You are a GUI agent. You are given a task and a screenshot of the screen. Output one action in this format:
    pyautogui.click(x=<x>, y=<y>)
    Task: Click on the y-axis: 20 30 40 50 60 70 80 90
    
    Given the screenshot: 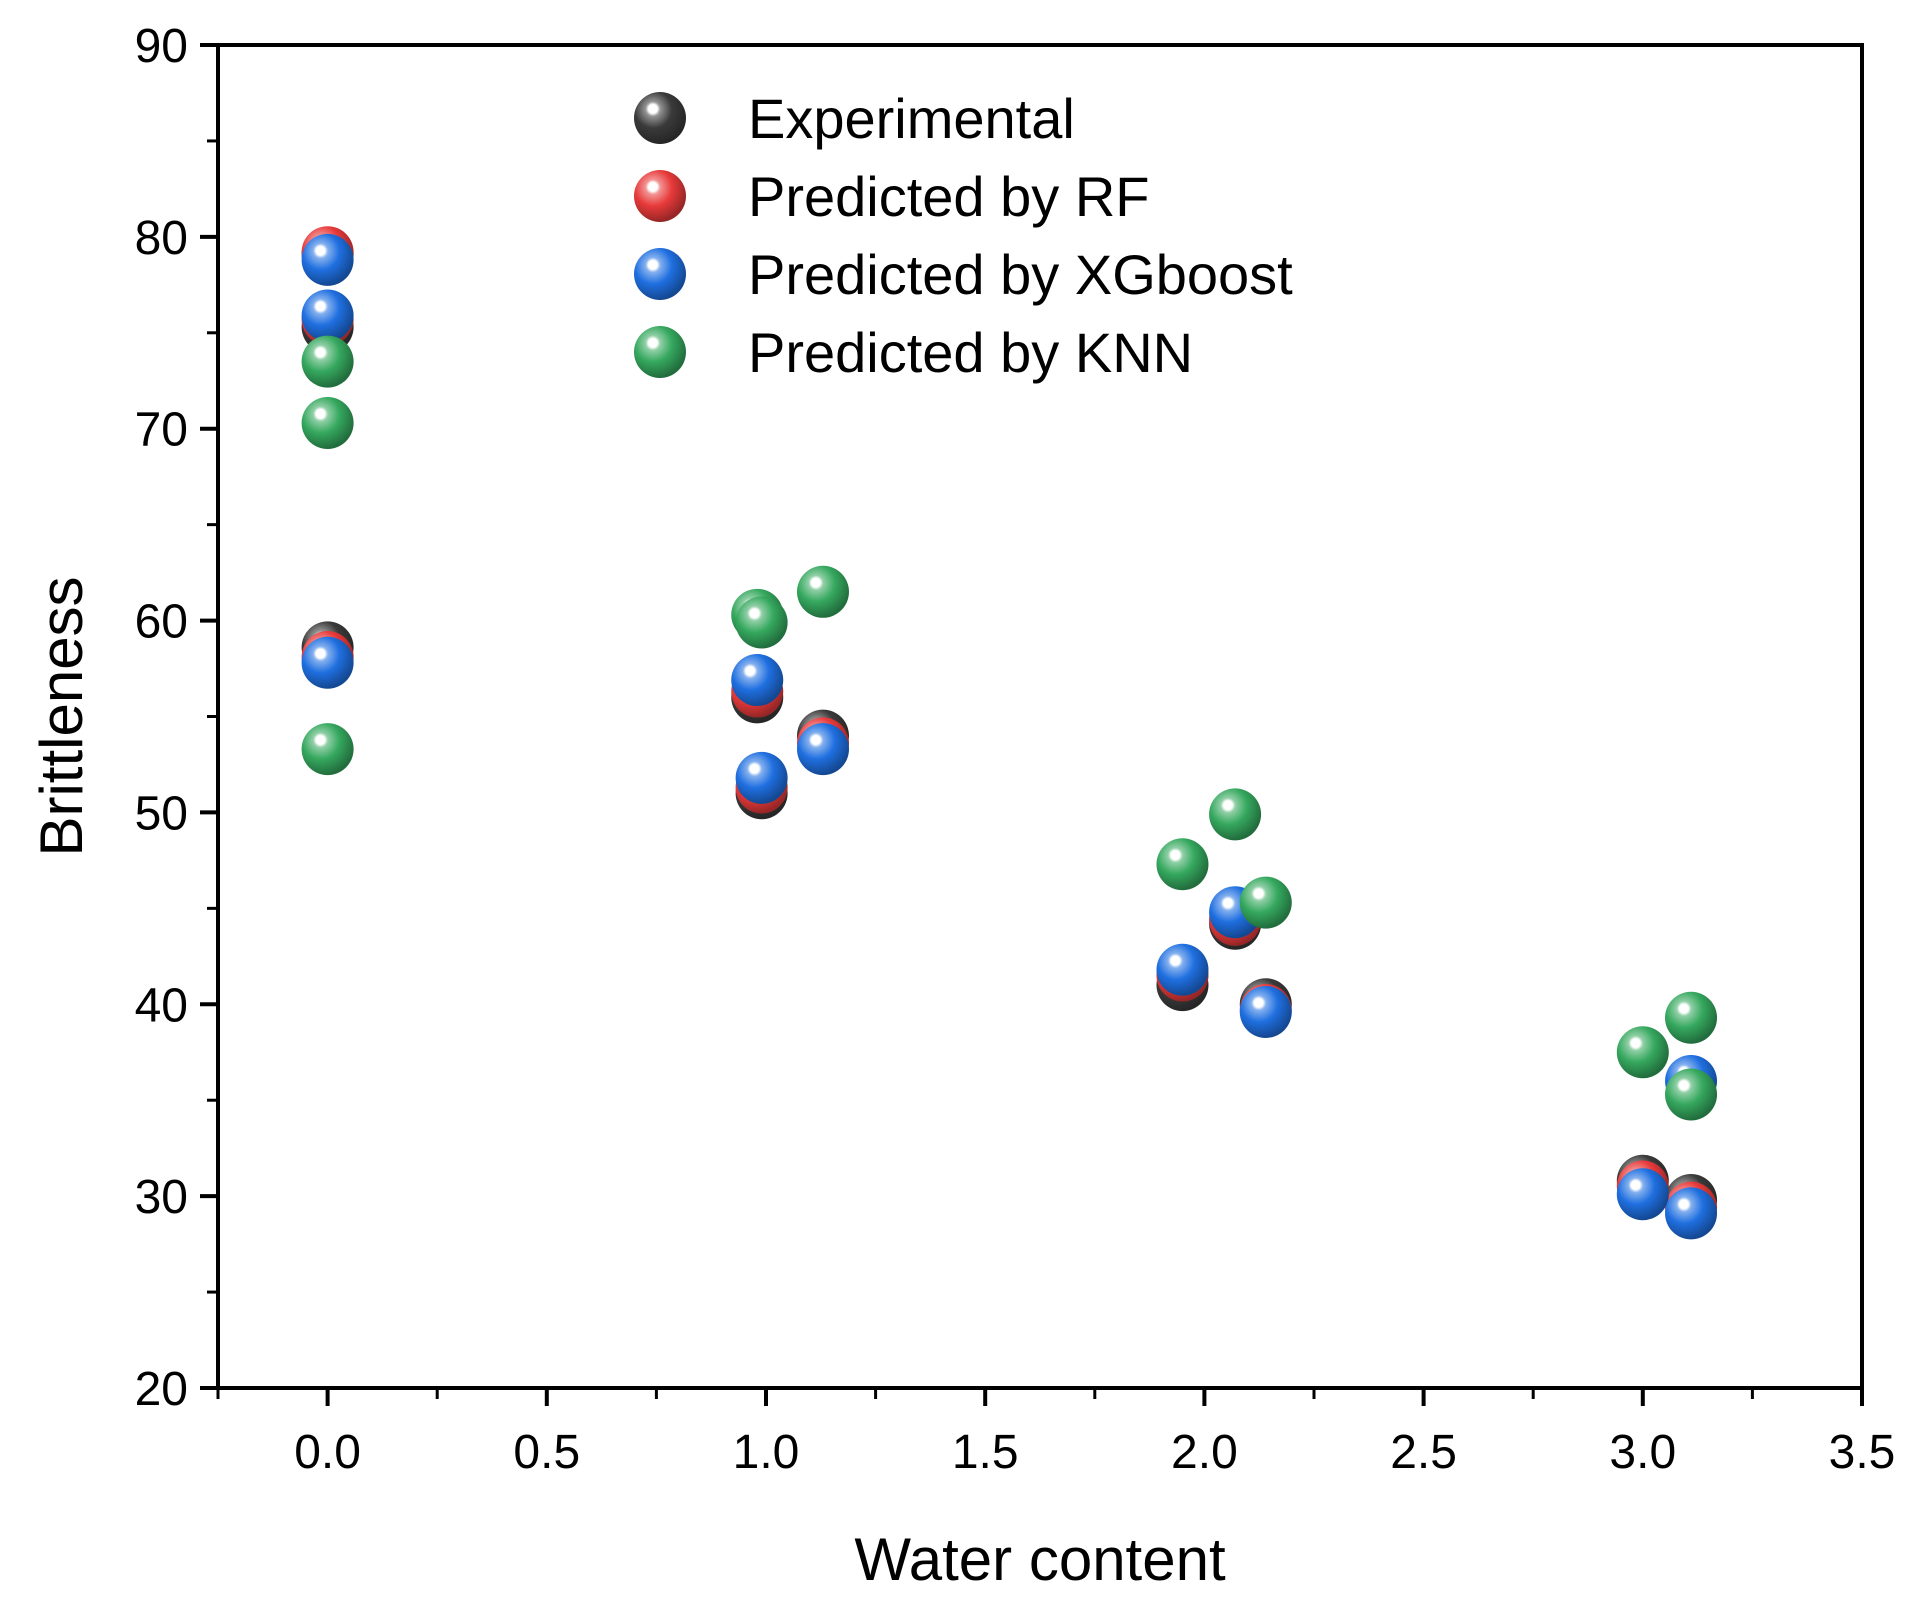 What is the action you would take?
    pyautogui.click(x=176, y=718)
    